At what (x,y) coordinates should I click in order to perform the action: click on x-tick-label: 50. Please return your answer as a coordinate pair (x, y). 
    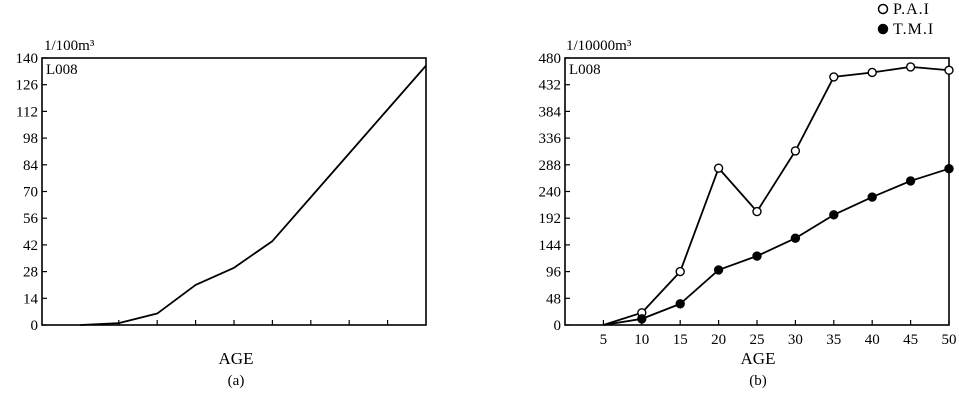
    Looking at the image, I should click on (949, 340).